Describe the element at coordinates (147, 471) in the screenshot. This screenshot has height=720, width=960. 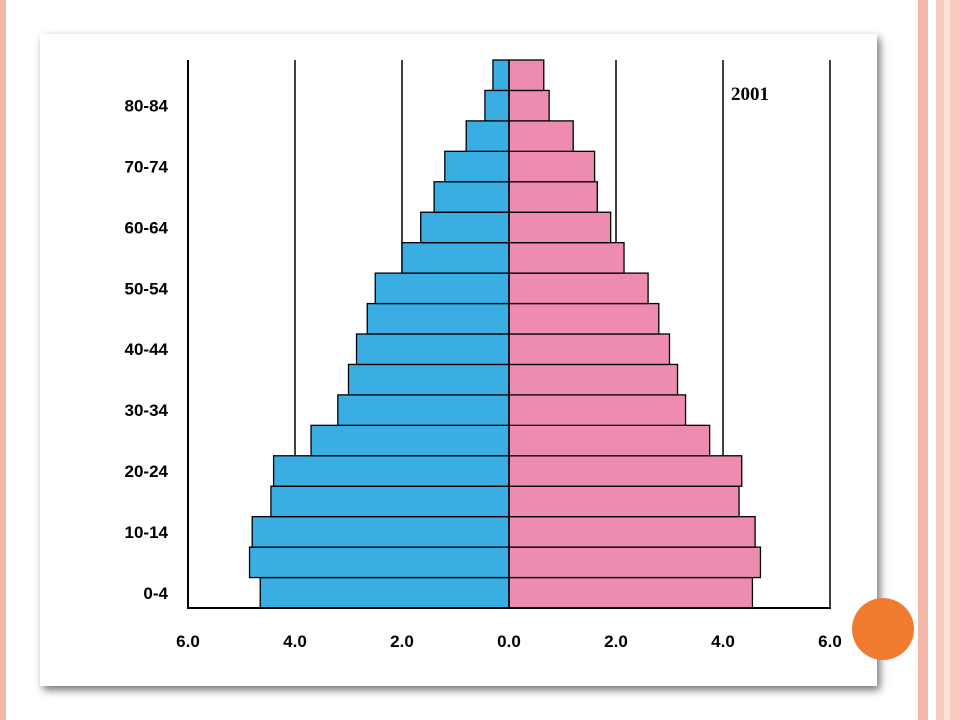
I see `y-tick-label: 20-24` at that location.